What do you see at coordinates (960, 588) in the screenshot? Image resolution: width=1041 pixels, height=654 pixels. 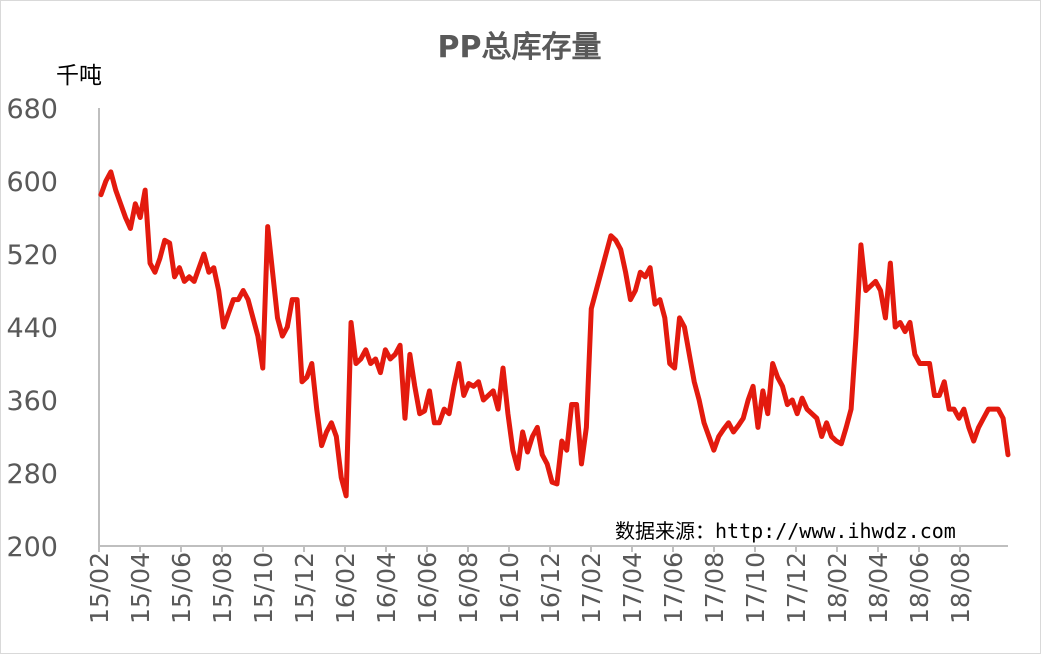 I see `x-tick-label: 18/08` at bounding box center [960, 588].